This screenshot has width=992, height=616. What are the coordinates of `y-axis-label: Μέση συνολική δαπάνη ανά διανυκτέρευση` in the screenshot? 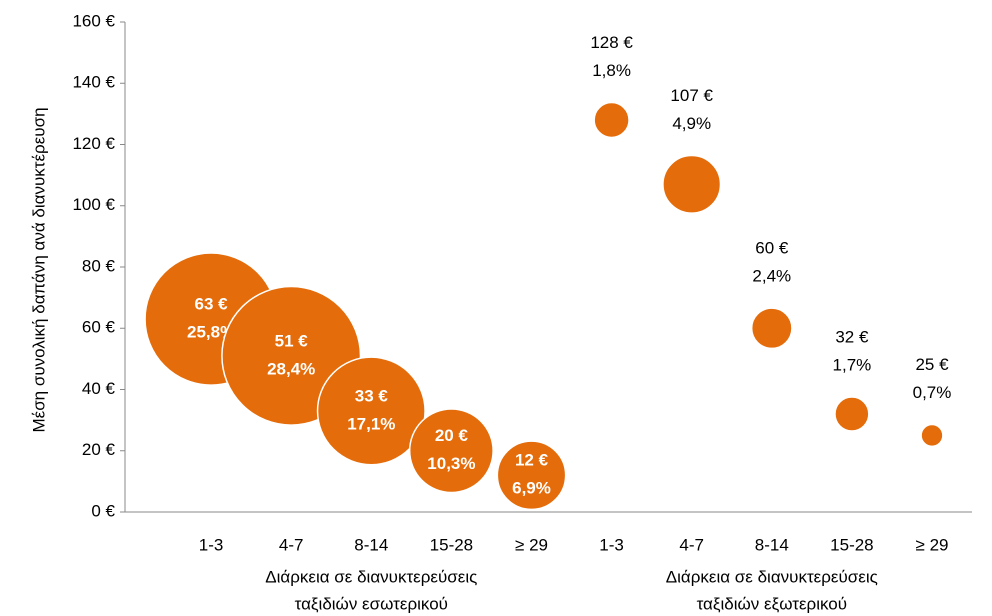 It's located at (38, 269).